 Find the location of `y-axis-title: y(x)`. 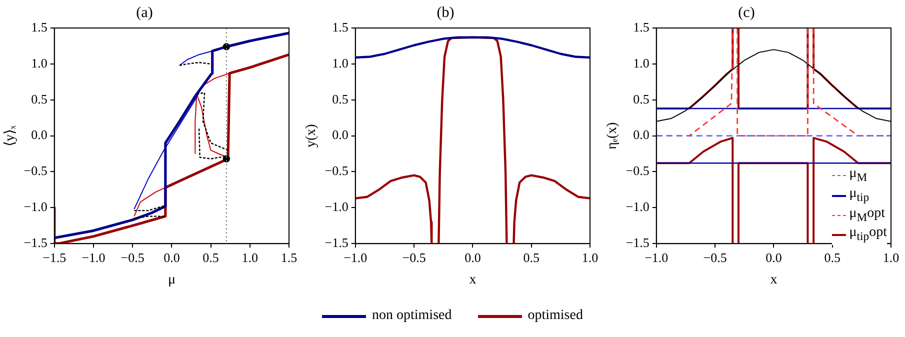

y-axis-title: y(x) is located at coordinates (312, 136).